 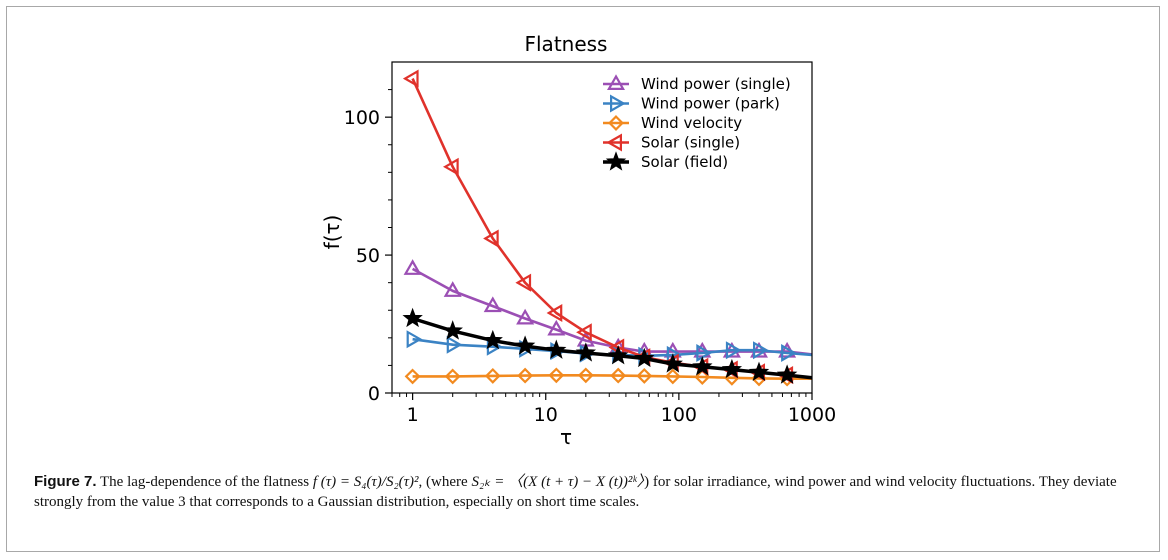 I want to click on x-tick-label-1: 10, so click(x=546, y=415).